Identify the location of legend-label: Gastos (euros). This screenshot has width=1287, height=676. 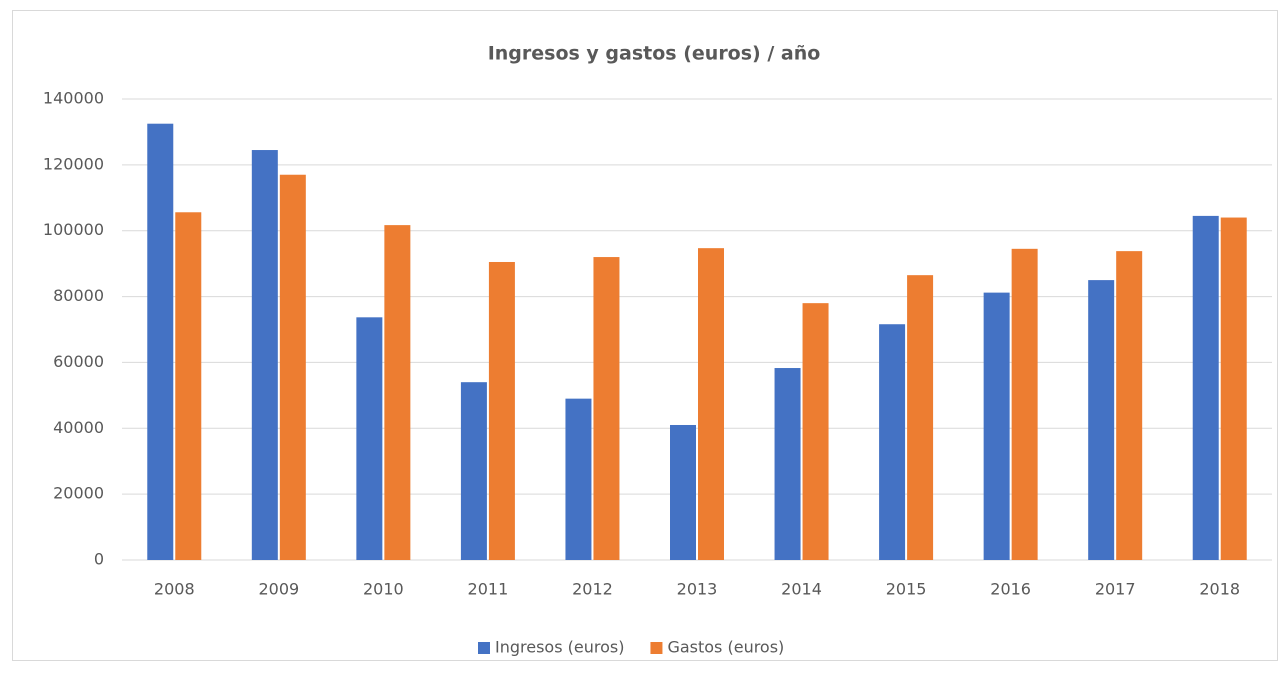
(725, 647).